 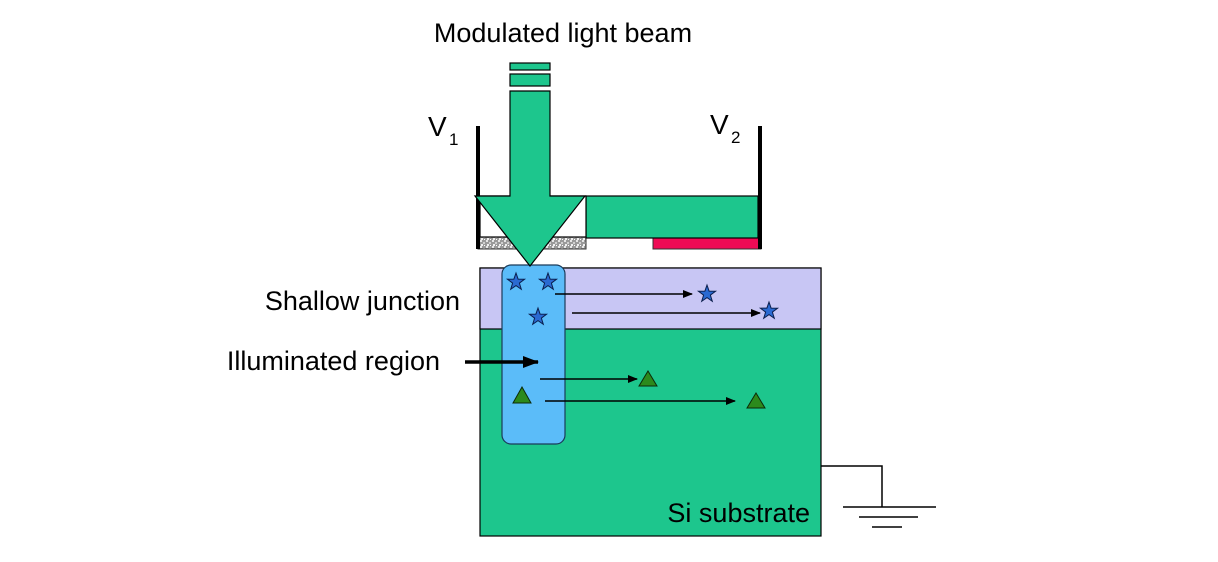 I want to click on light-beam-arrow, so click(x=530, y=164).